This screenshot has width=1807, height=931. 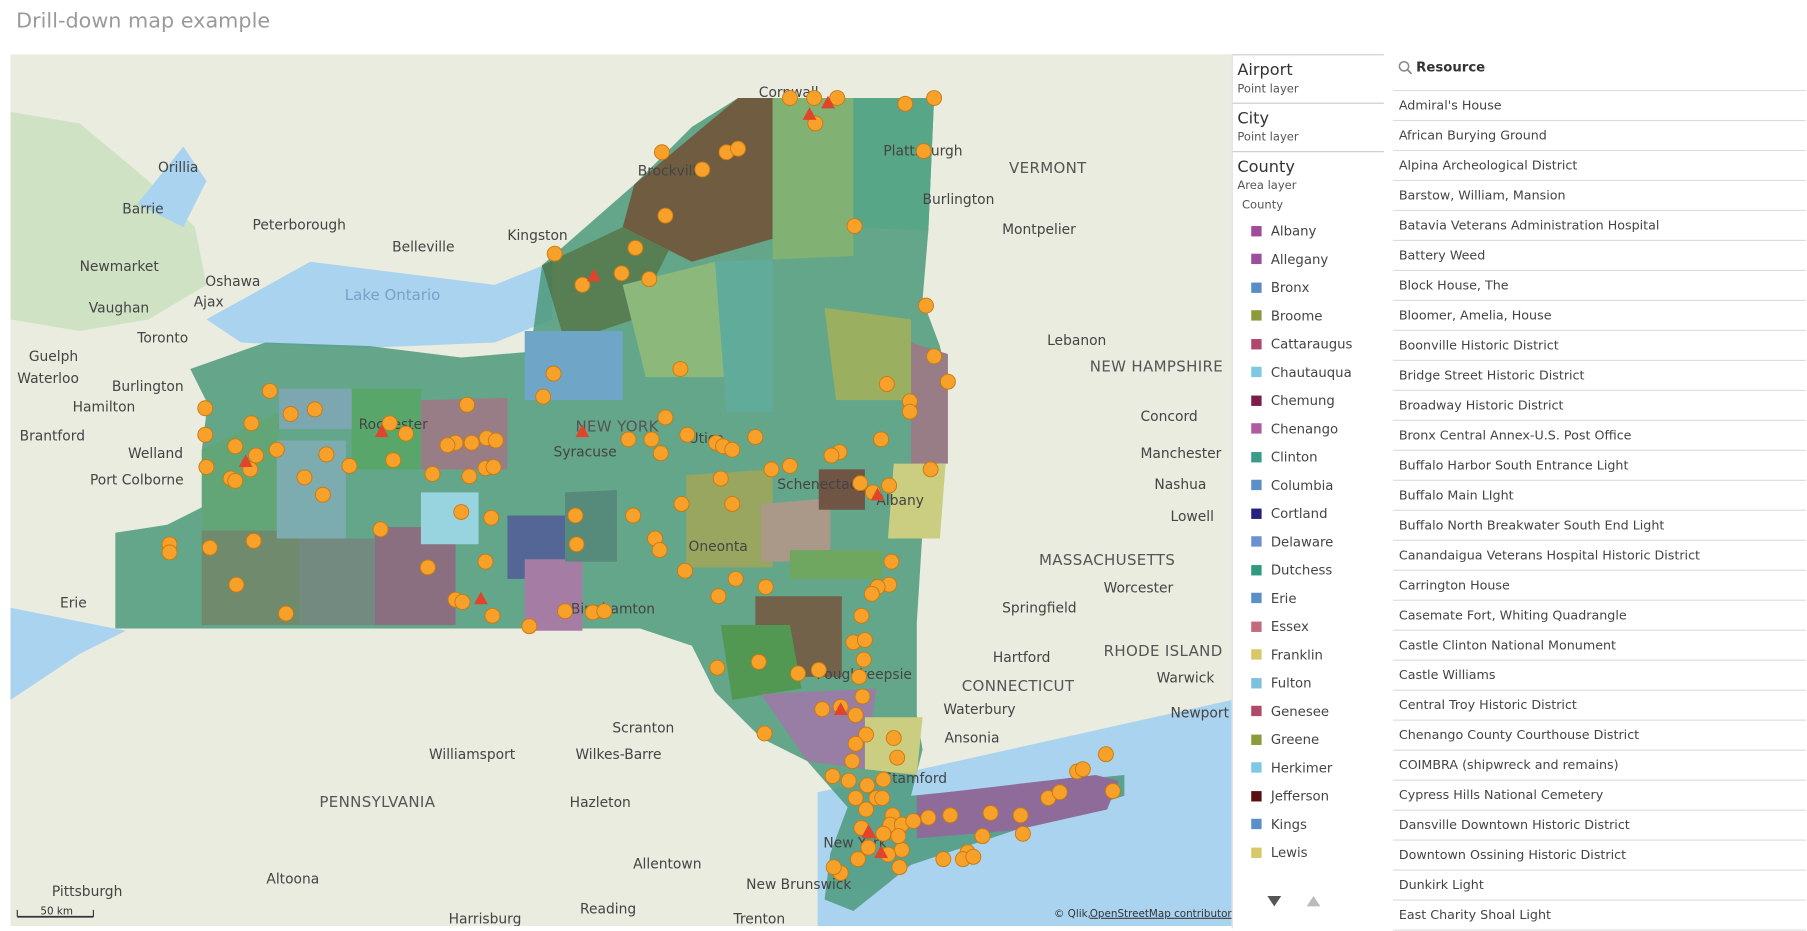 What do you see at coordinates (1406, 68) in the screenshot?
I see `search-icon` at bounding box center [1406, 68].